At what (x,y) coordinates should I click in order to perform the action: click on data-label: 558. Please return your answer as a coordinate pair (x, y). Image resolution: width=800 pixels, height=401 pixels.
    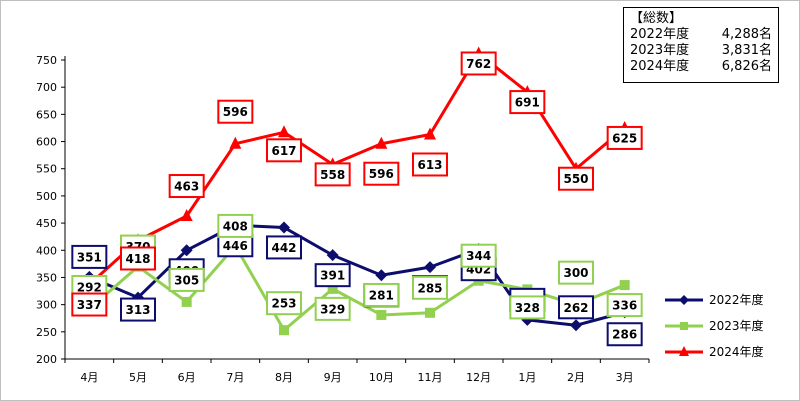
    Looking at the image, I should click on (332, 175).